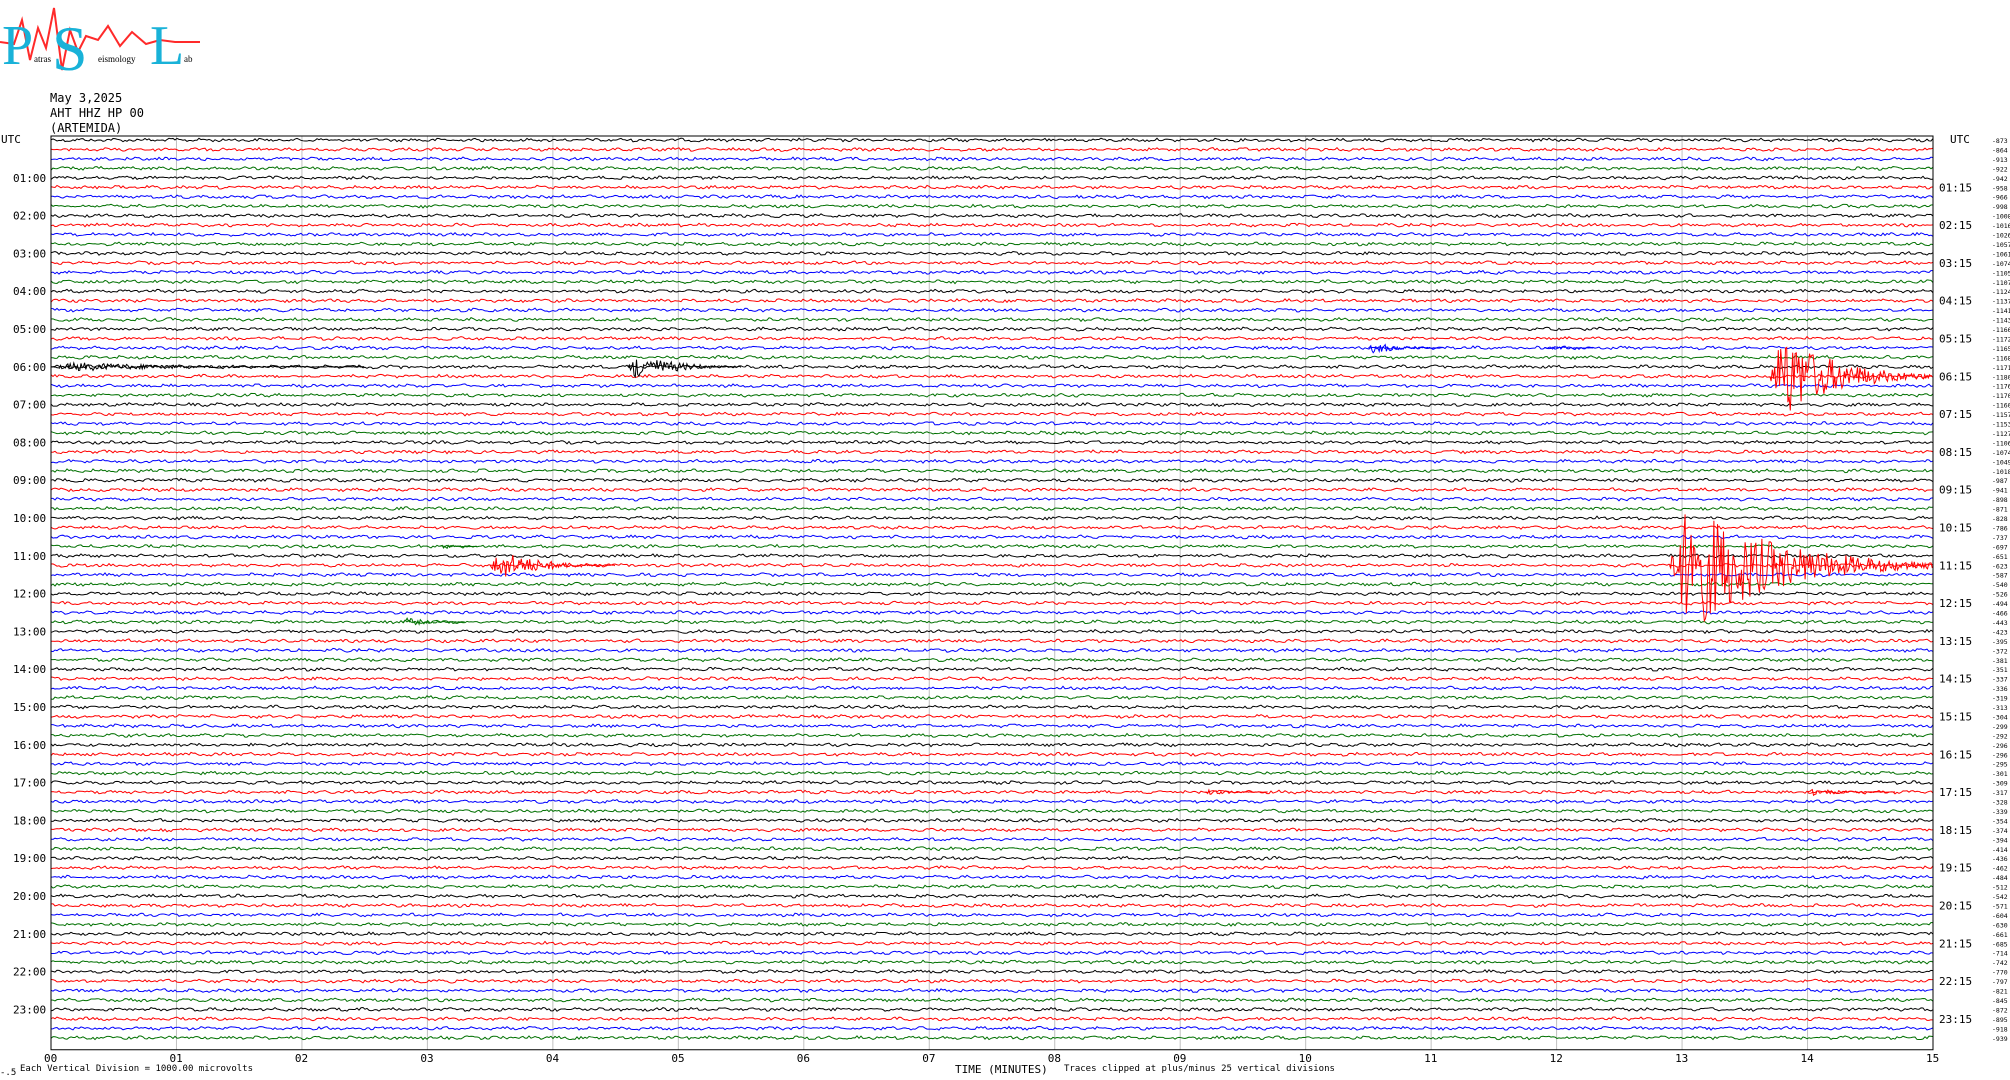  I want to click on left-hour-label: 04:00, so click(29, 291).